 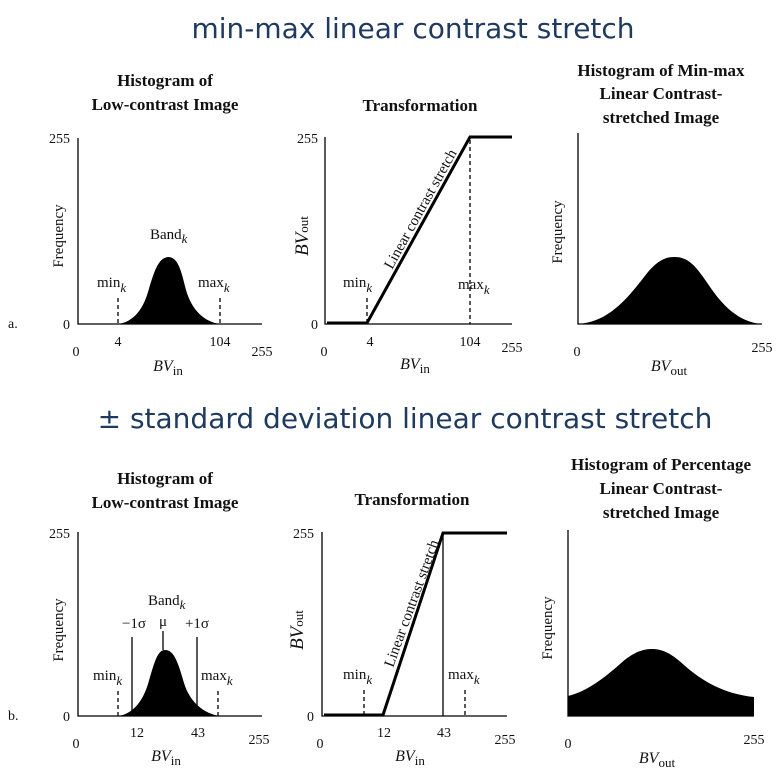 What do you see at coordinates (111, 285) in the screenshot?
I see `panel-a-left-min-label: mink` at bounding box center [111, 285].